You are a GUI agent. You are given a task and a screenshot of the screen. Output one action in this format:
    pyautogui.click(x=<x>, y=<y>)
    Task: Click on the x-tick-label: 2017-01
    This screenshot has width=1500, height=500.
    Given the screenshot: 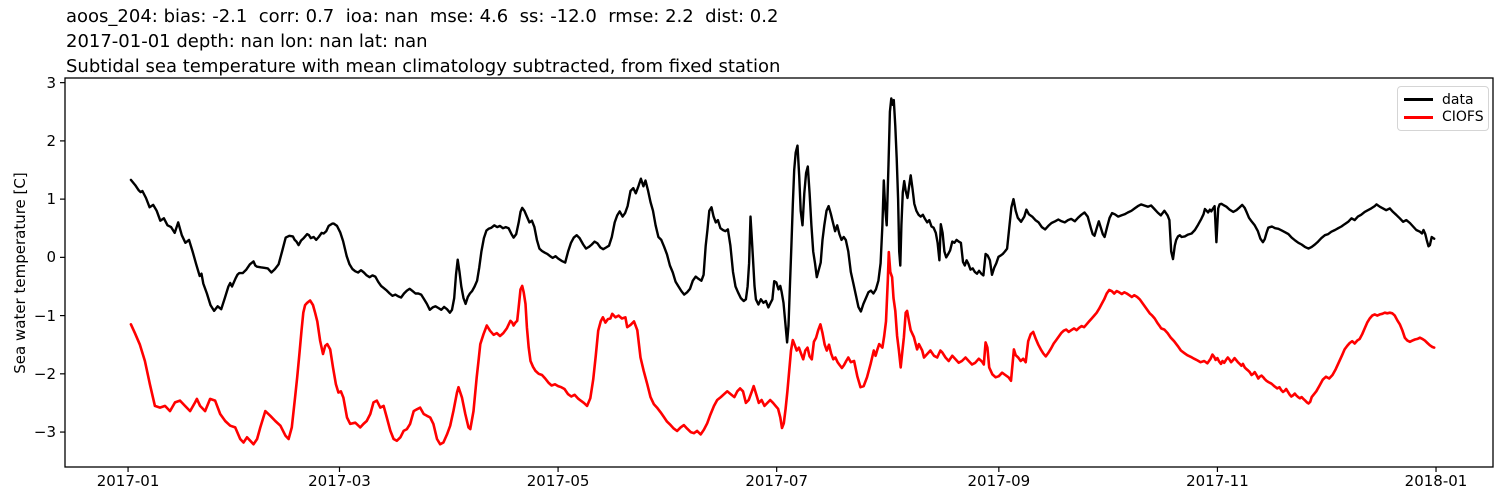 What is the action you would take?
    pyautogui.click(x=128, y=481)
    